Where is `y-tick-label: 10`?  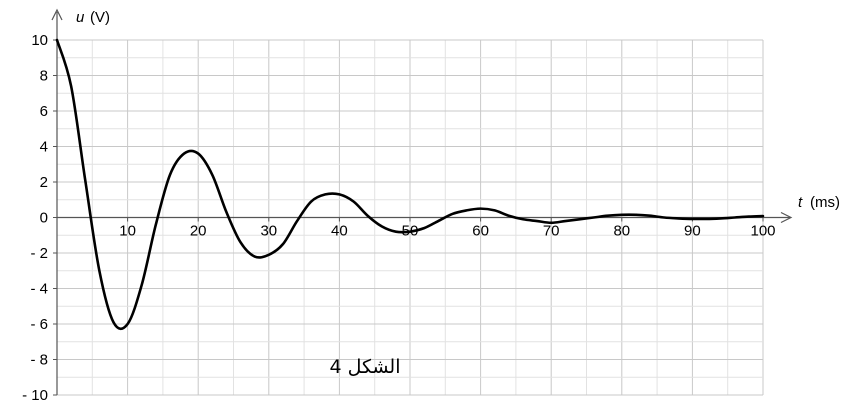 y-tick-label: 10 is located at coordinates (39, 40).